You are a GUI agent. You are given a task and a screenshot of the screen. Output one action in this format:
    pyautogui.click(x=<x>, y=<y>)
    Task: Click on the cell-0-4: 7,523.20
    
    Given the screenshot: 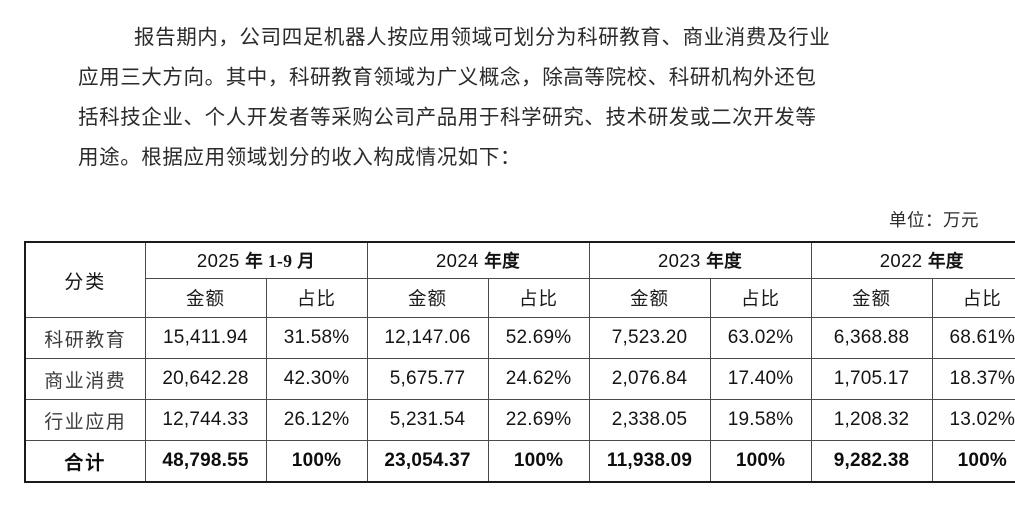 What is the action you would take?
    pyautogui.click(x=649, y=338)
    